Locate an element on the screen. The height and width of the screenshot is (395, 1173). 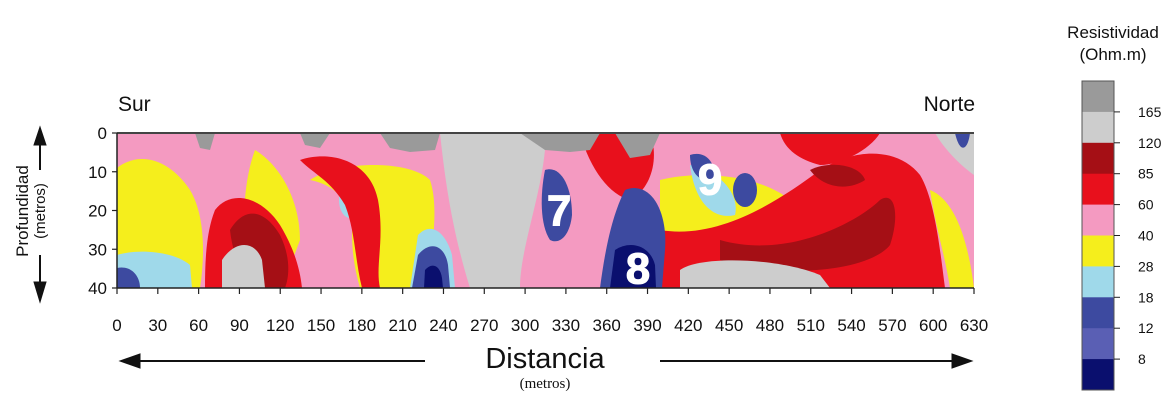
legend-color-bar is located at coordinates (1098, 235).